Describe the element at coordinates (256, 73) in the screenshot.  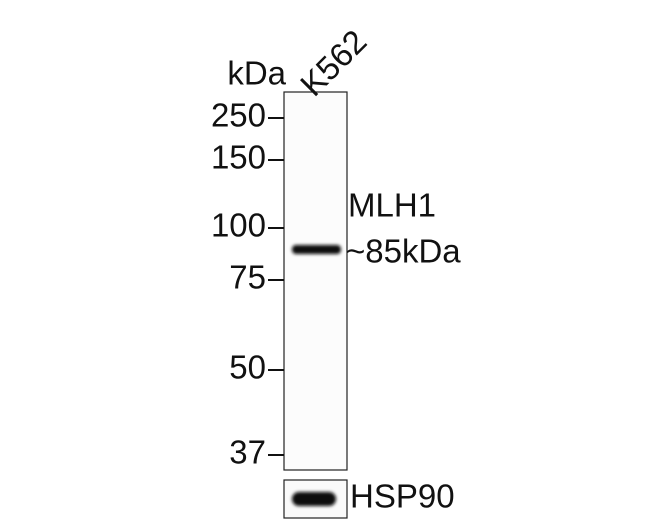
I see `unit-label: kDa` at that location.